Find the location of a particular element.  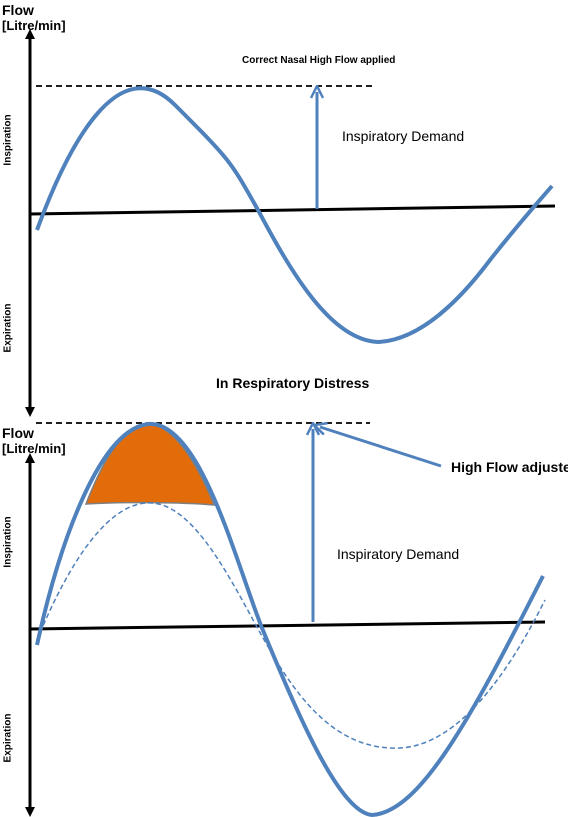

bottom-inspiratory-demand-label: Inspiratory Demand is located at coordinates (398, 554).